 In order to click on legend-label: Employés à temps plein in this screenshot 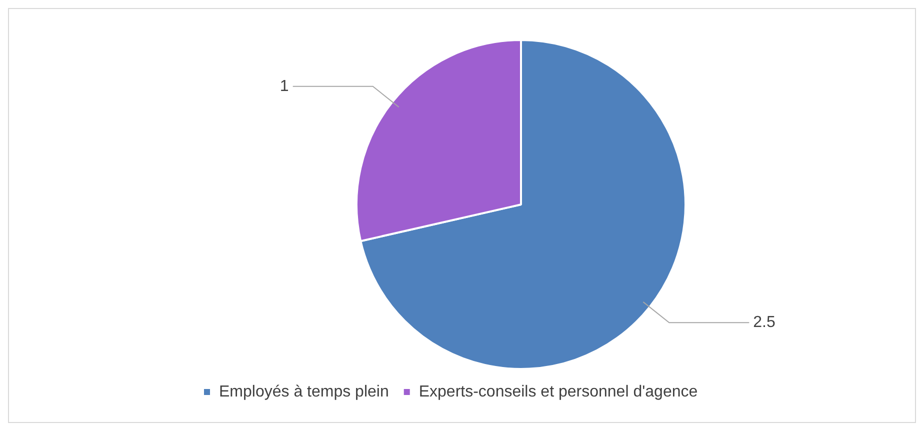, I will do `click(304, 391)`.